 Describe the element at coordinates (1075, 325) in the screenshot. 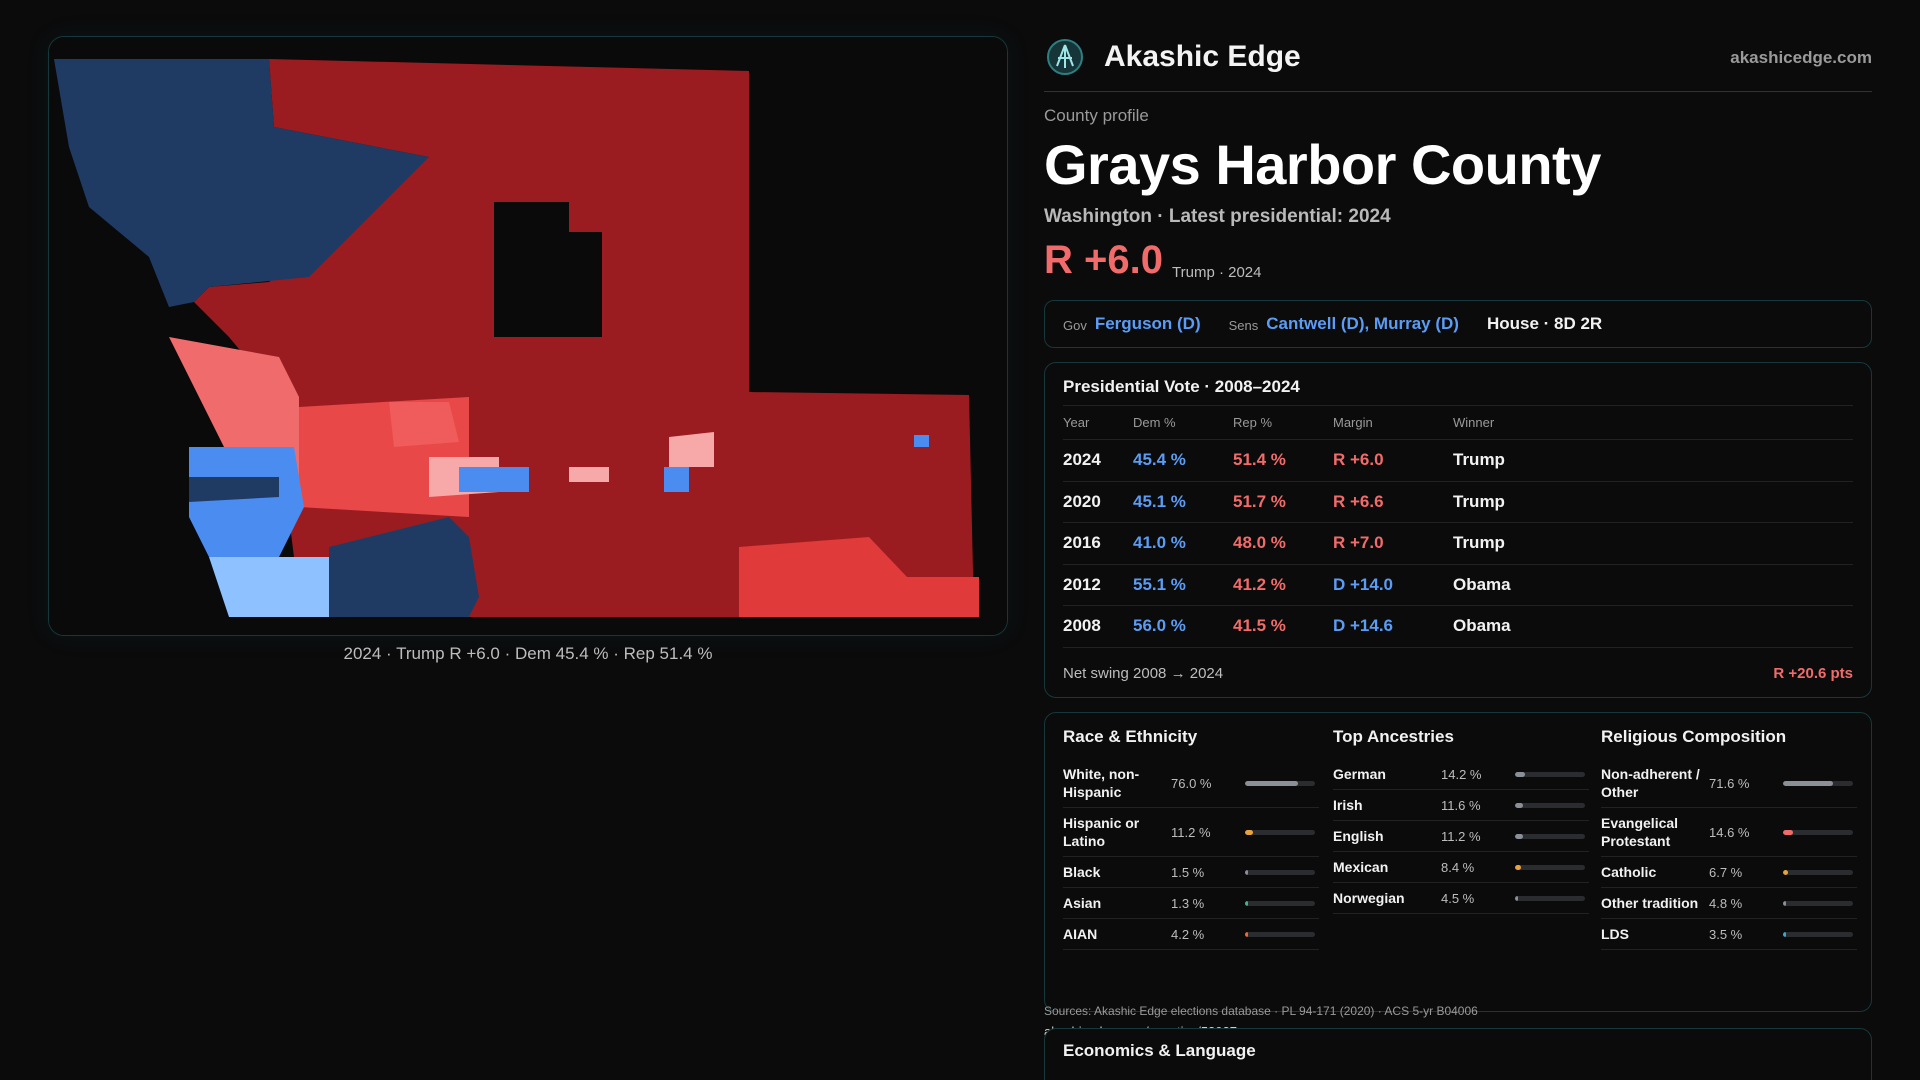

I see `gov-label: Gov` at that location.